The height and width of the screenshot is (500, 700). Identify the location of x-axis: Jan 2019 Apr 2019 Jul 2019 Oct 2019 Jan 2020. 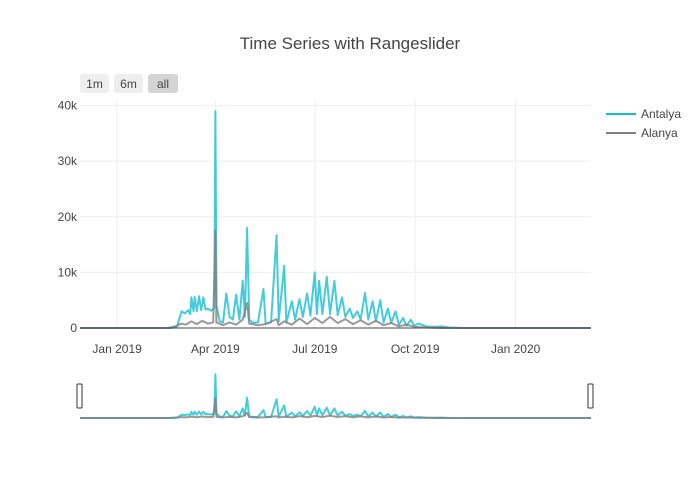
(316, 349).